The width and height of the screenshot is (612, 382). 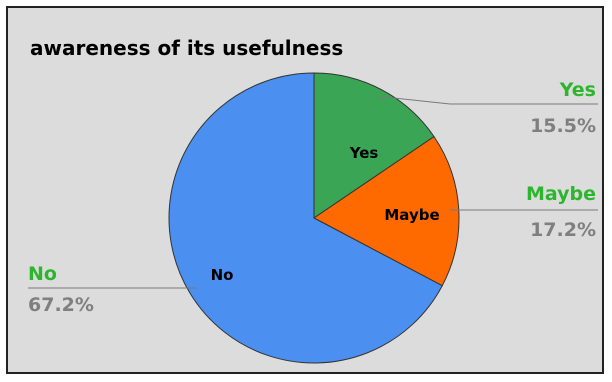 What do you see at coordinates (411, 215) in the screenshot?
I see `slice-inner-label-maybe: Maybe` at bounding box center [411, 215].